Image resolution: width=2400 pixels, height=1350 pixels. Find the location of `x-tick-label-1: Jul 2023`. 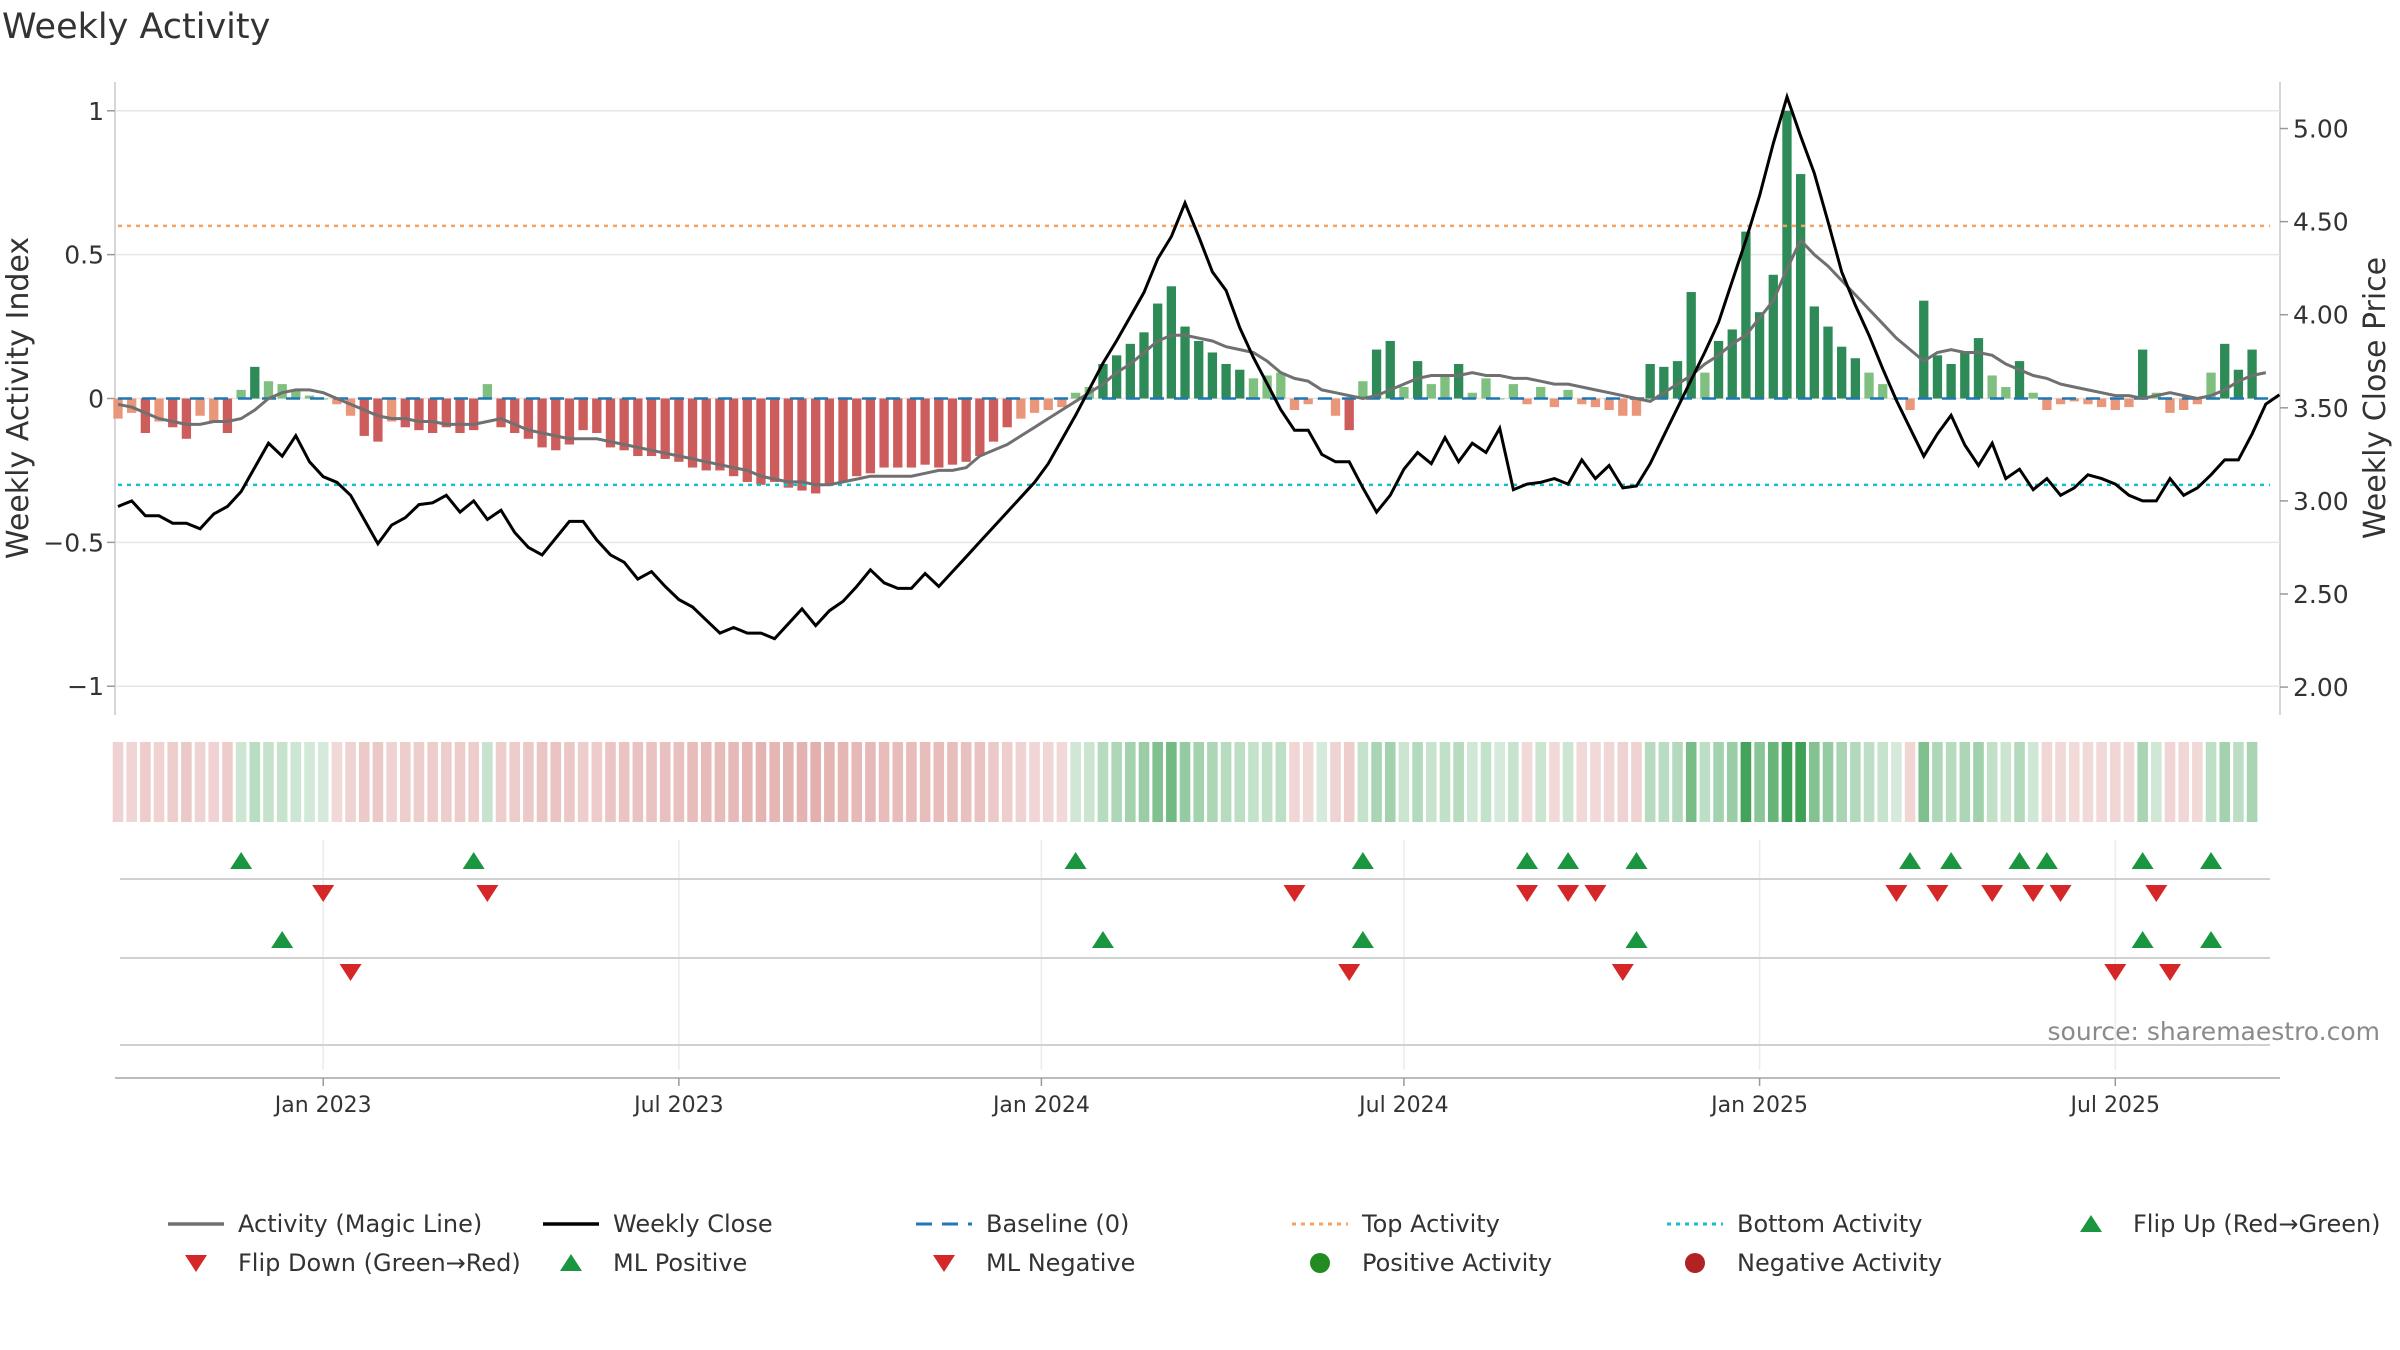

x-tick-label-1: Jul 2023 is located at coordinates (678, 1105).